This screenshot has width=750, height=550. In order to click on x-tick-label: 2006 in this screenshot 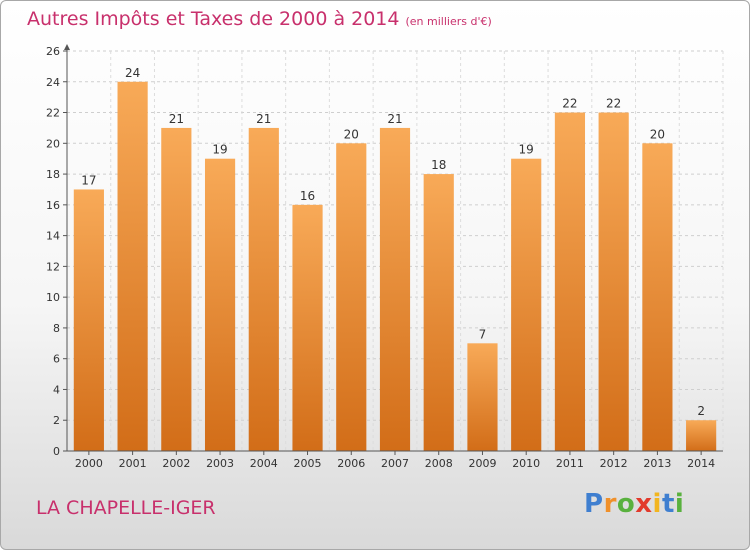, I will do `click(351, 463)`.